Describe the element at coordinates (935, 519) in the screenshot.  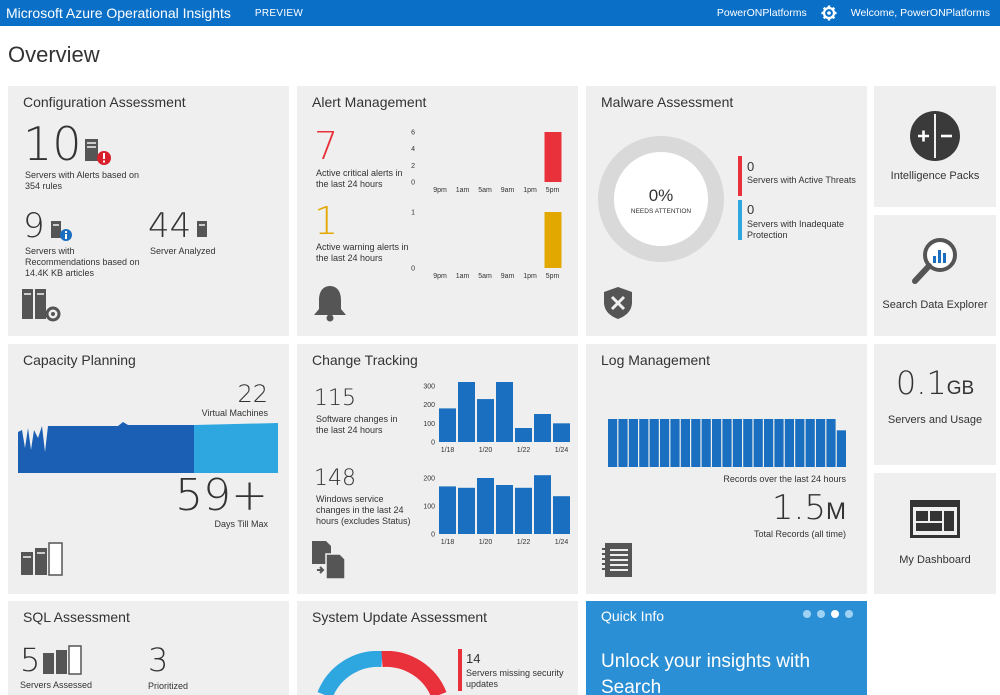
I see `dashboard-icon` at that location.